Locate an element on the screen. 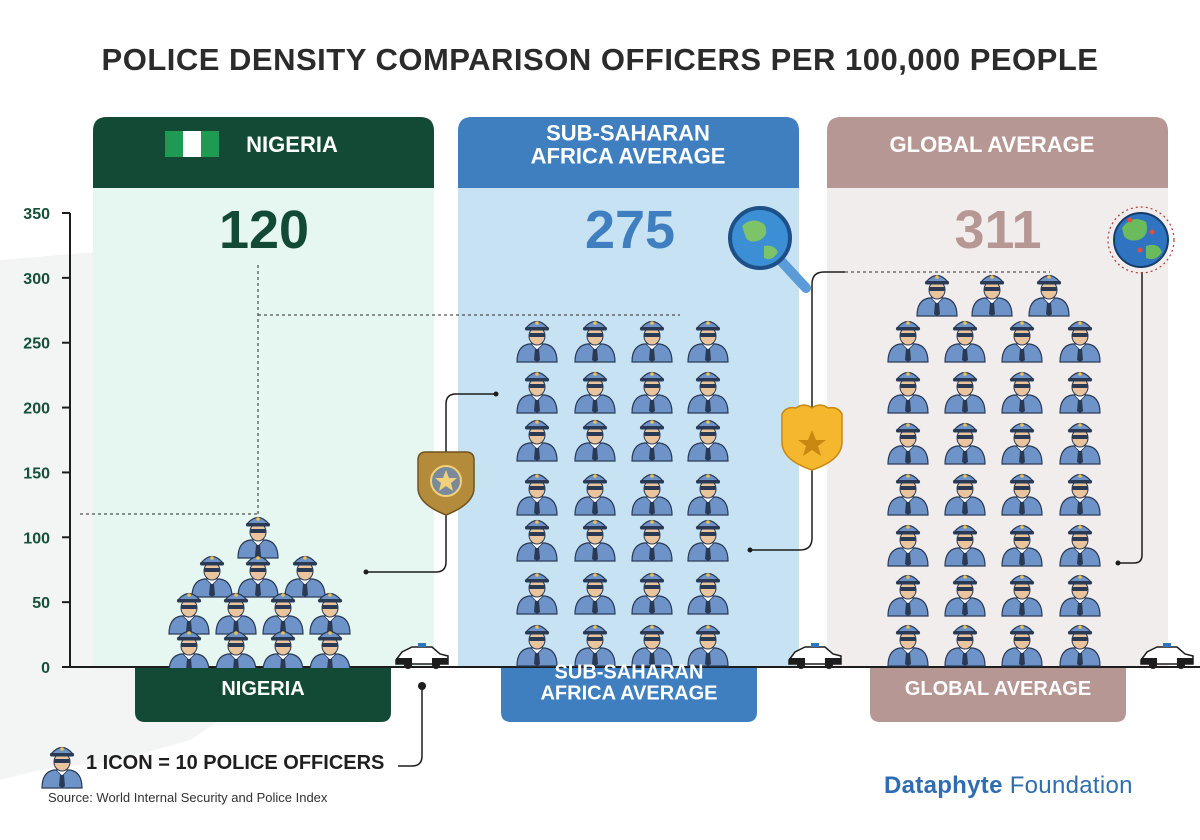 This screenshot has width=1200, height=840. footer-label: SUB-SAHARAN AFRICA AVERAGE is located at coordinates (628, 683).